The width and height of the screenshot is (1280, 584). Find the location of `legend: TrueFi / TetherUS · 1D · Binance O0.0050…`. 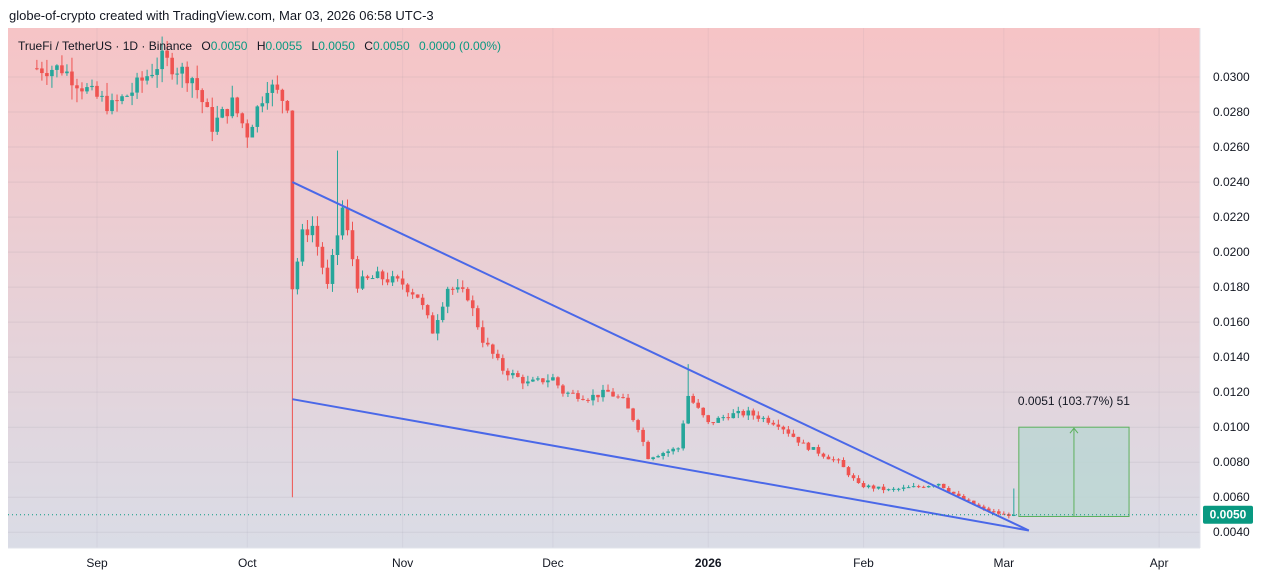

legend: TrueFi / TetherUS · 1D · Binance O0.0050… is located at coordinates (259, 46).